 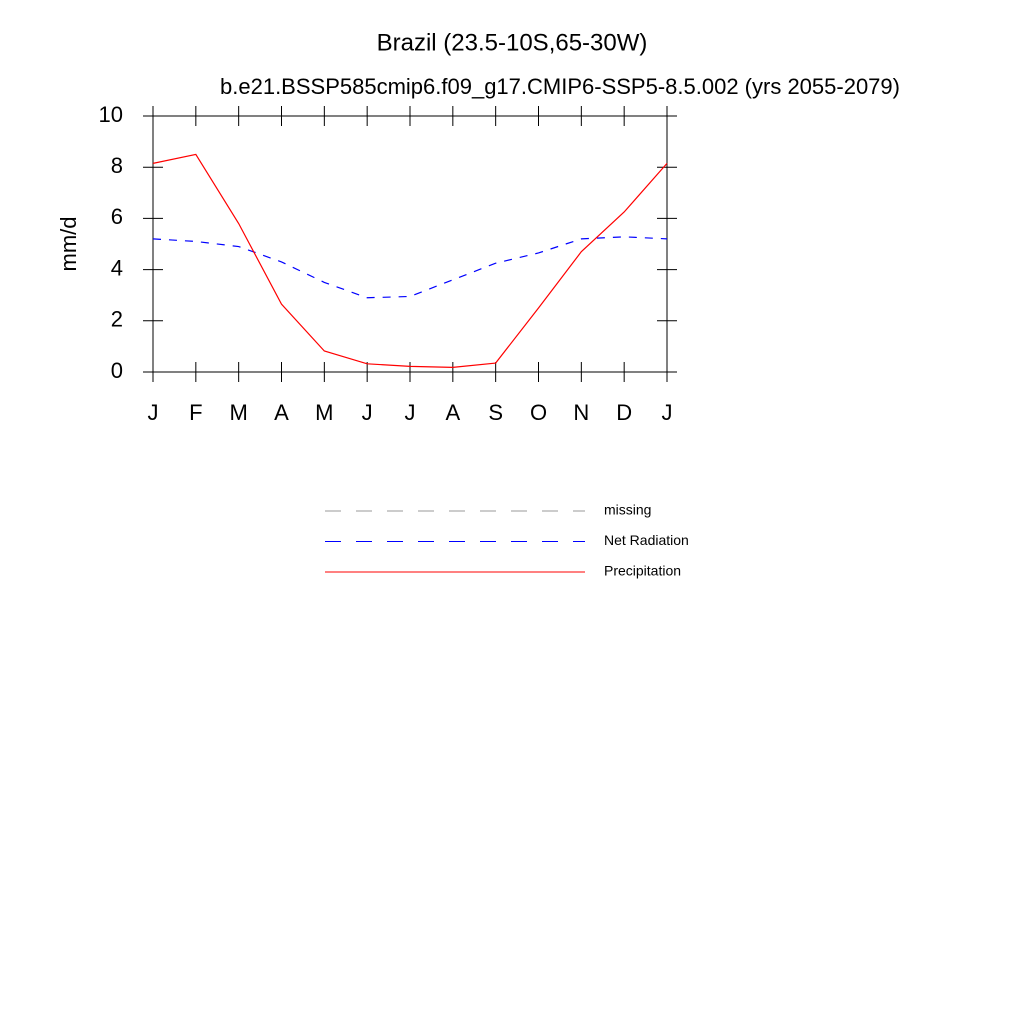 What do you see at coordinates (195, 412) in the screenshot?
I see `x-tick-label: F` at bounding box center [195, 412].